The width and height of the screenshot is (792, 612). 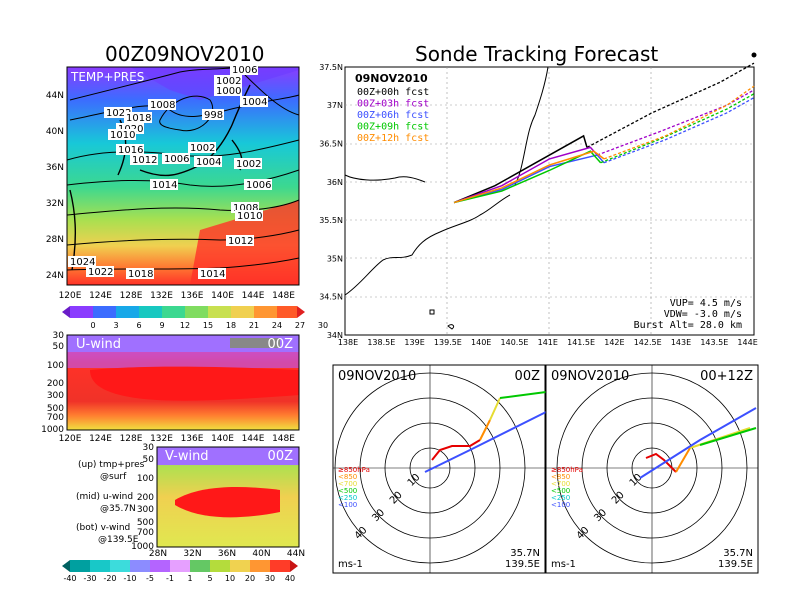 I want to click on track-lon-tick: 143E, so click(x=681, y=342).